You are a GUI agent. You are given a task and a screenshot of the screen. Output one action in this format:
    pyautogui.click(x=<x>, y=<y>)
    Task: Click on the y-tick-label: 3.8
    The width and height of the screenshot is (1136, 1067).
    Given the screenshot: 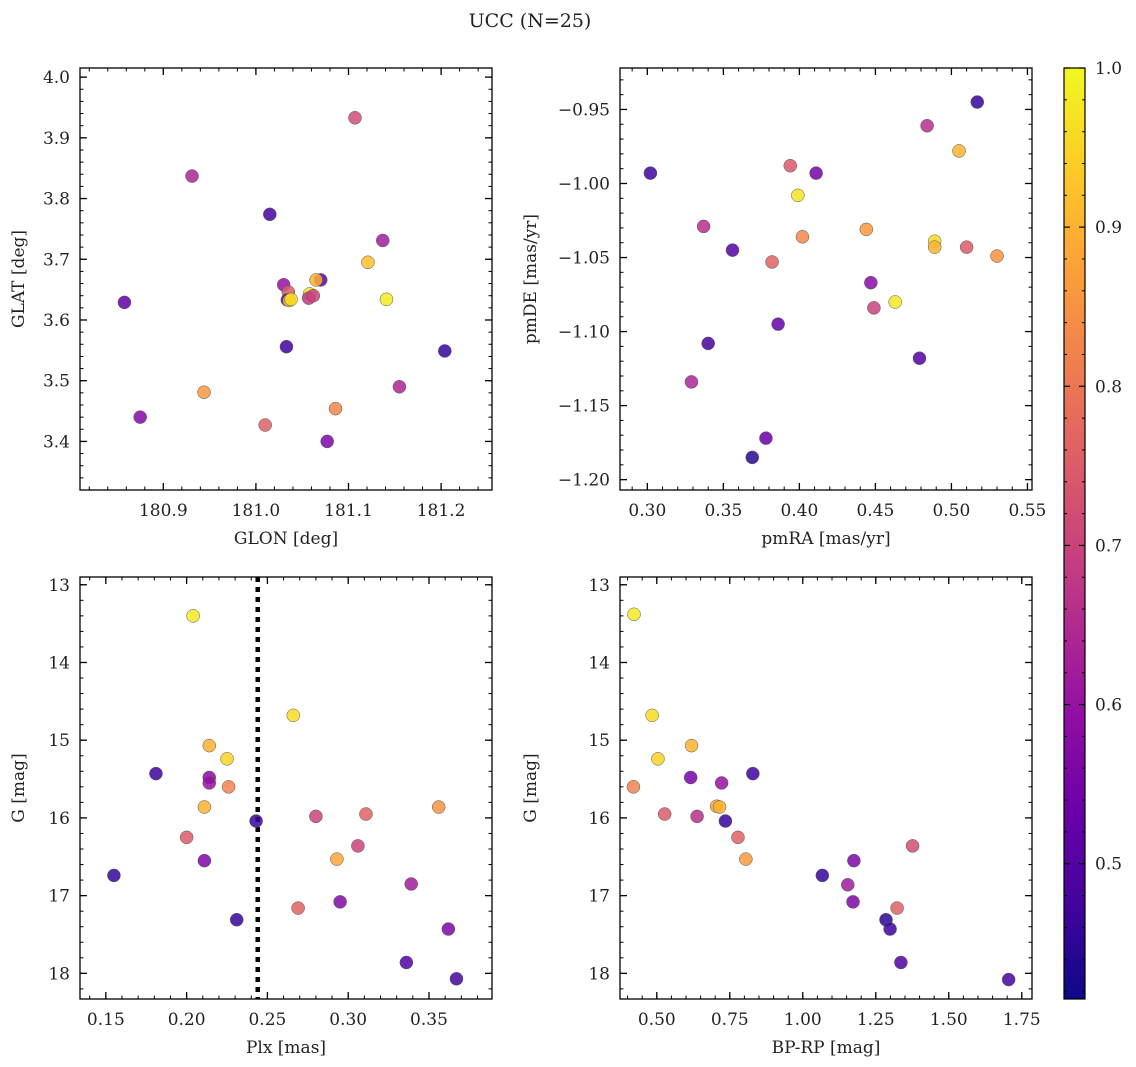 What is the action you would take?
    pyautogui.click(x=56, y=200)
    